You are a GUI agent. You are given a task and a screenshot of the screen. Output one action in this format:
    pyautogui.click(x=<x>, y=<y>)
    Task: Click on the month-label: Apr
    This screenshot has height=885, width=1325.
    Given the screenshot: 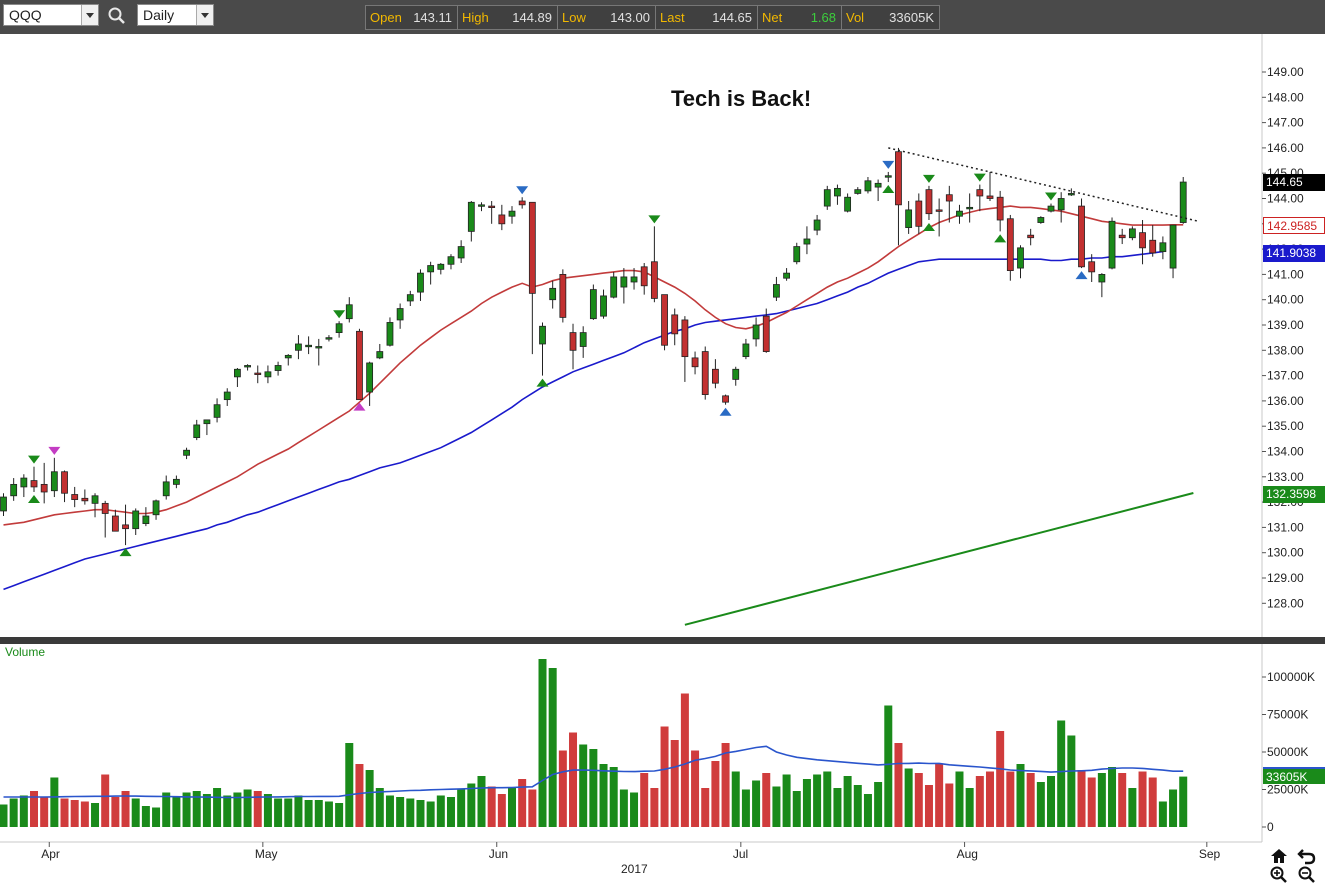 What is the action you would take?
    pyautogui.click(x=50, y=854)
    